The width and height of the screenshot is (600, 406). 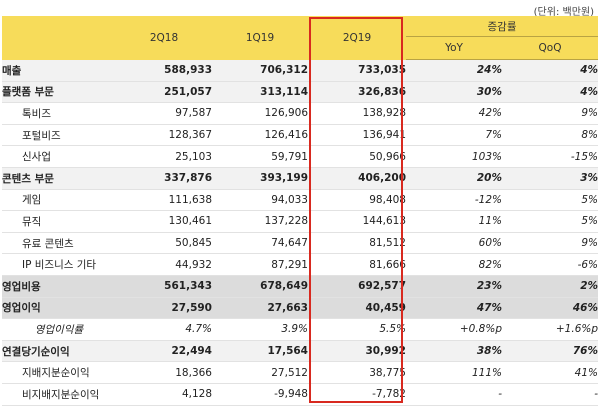 What do you see at coordinates (454, 243) in the screenshot?
I see `change-yoy: 60%` at bounding box center [454, 243].